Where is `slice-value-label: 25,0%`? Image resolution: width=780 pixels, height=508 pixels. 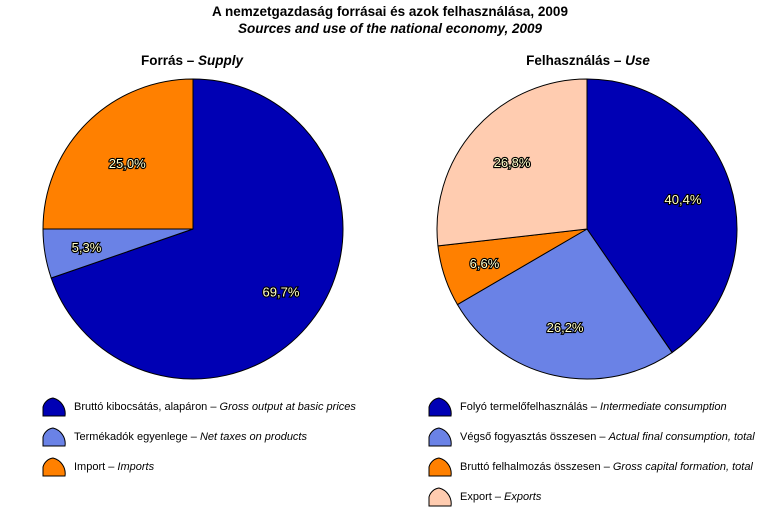
slice-value-label: 25,0% is located at coordinates (127, 163).